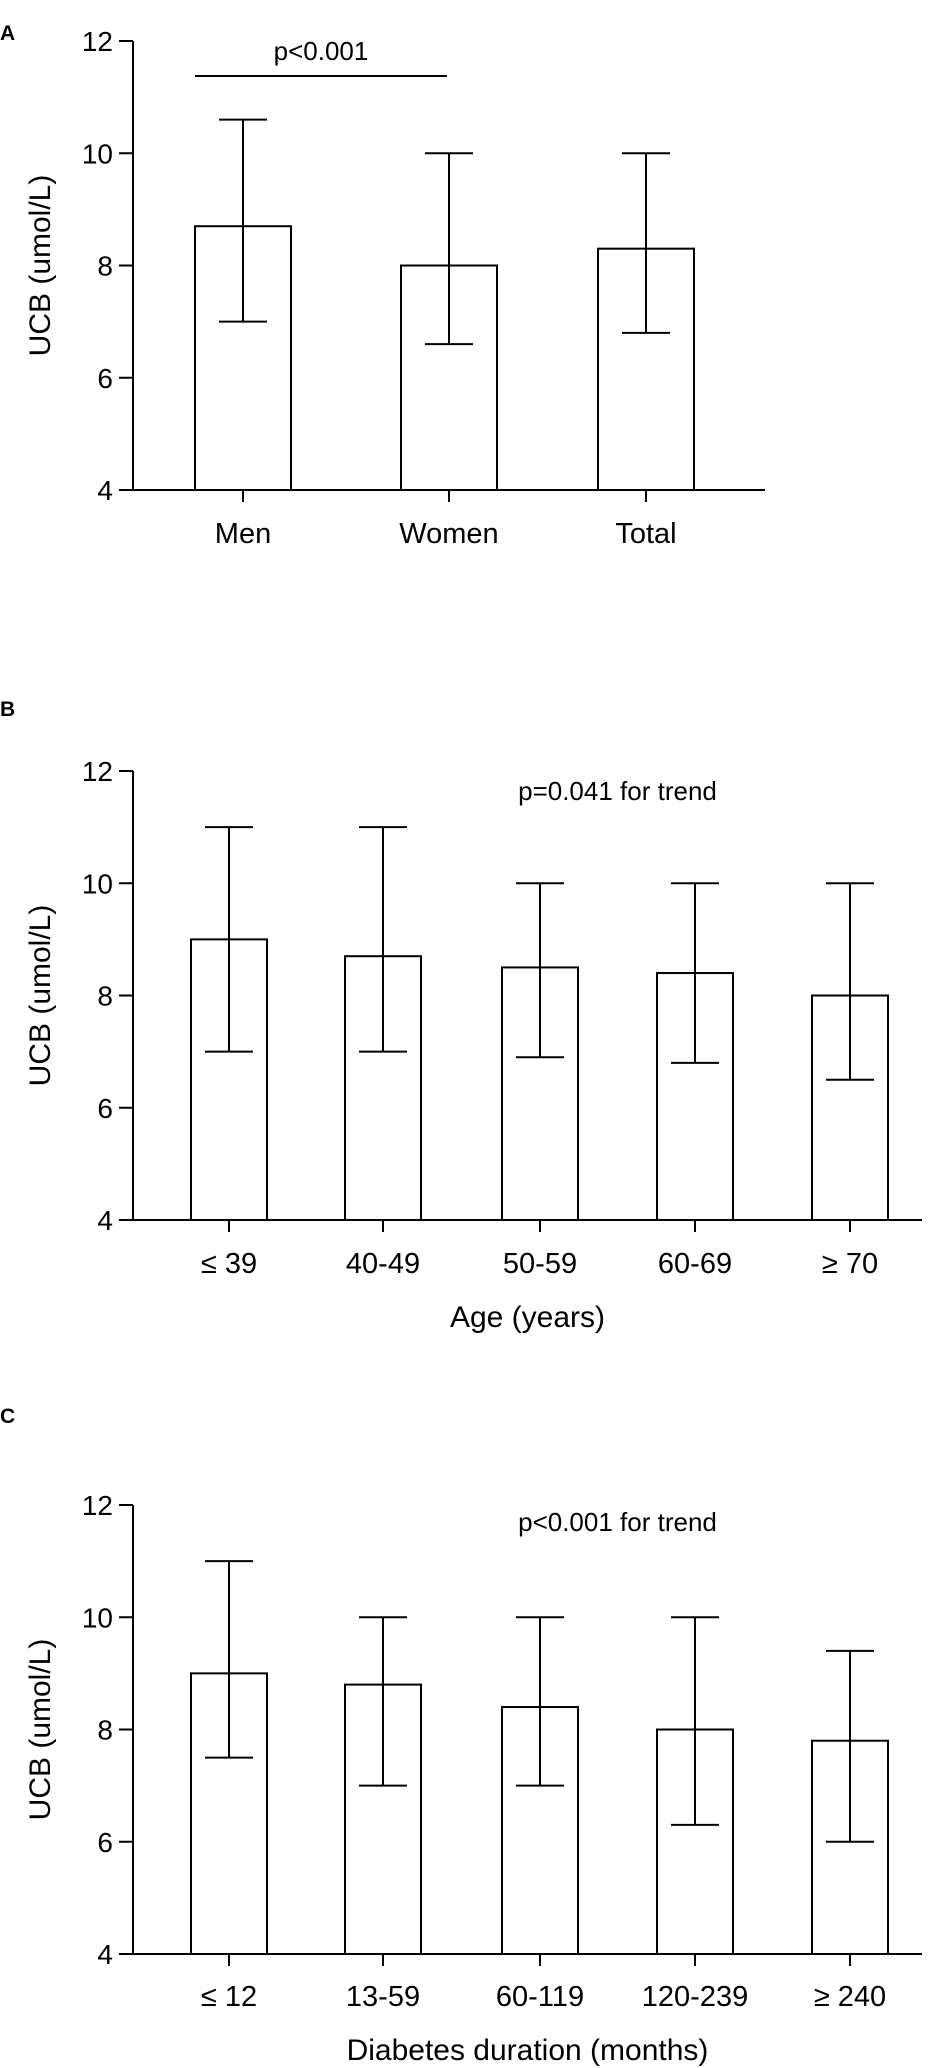 This screenshot has height=2068, width=945. I want to click on category-label: 120-239, so click(695, 1997).